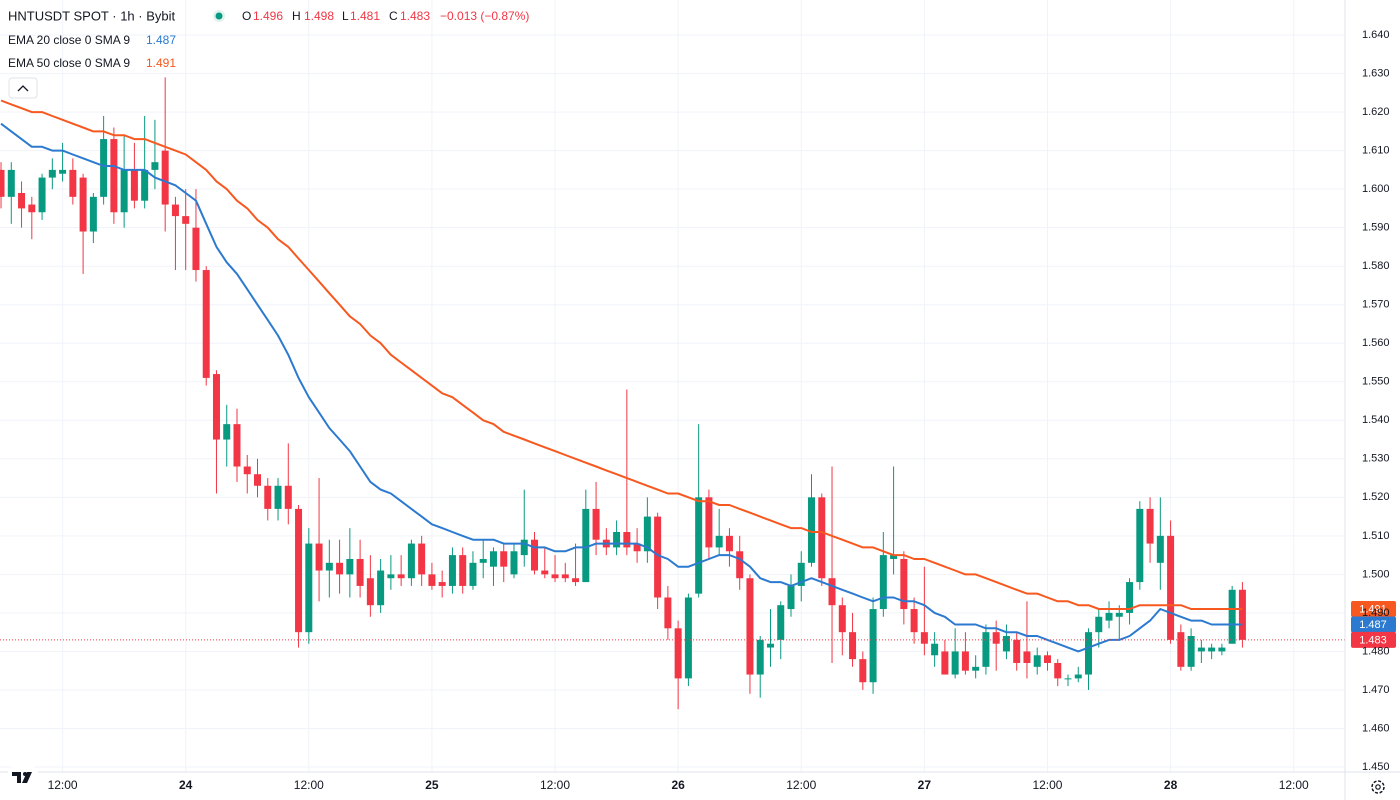  I want to click on settings, so click(1378, 787).